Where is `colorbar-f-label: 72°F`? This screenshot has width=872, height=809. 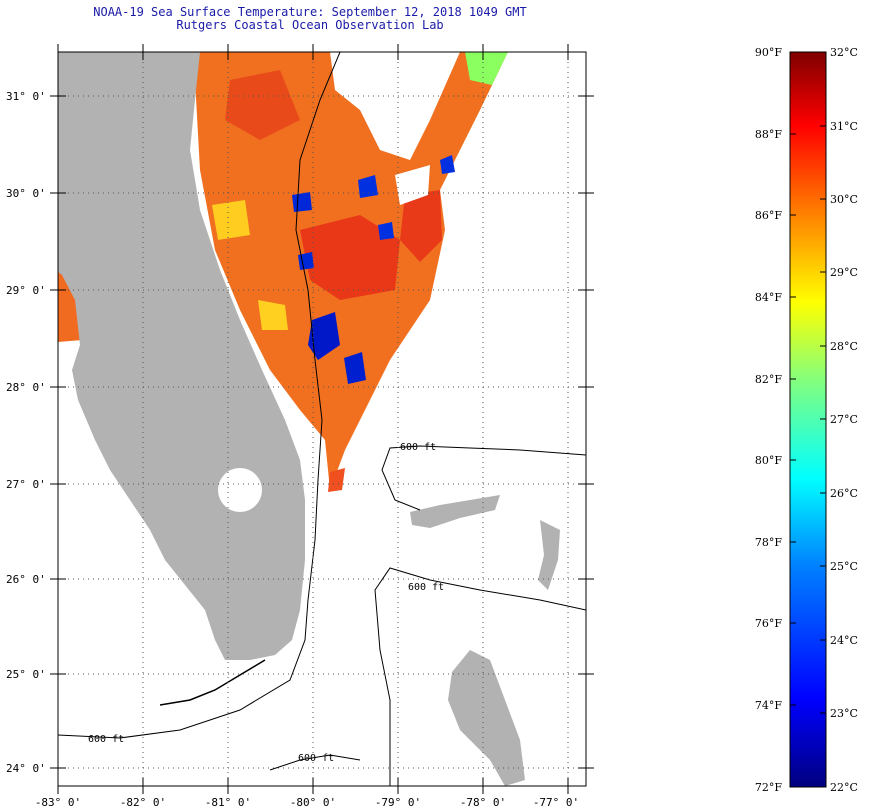 colorbar-f-label: 72°F is located at coordinates (768, 787).